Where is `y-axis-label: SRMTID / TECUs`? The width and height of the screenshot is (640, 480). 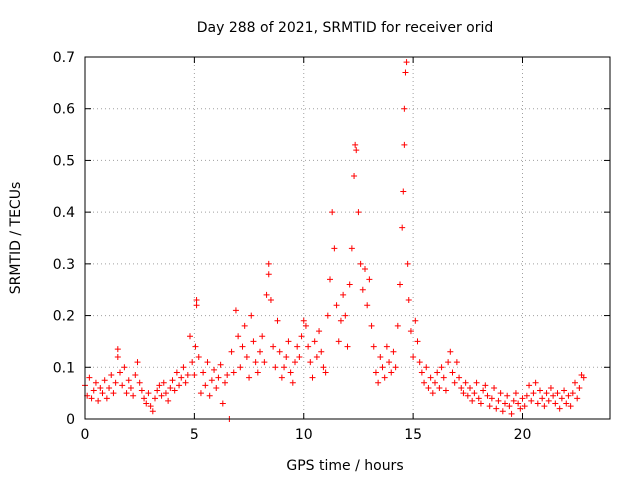 y-axis-label: SRMTID / TECUs is located at coordinates (16, 238).